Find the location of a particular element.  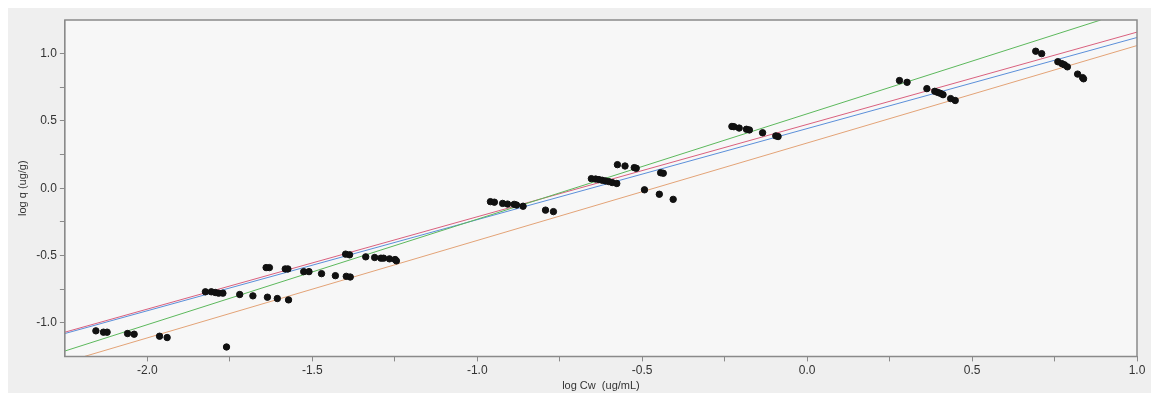

x-tick-label: -0.5 is located at coordinates (642, 369).